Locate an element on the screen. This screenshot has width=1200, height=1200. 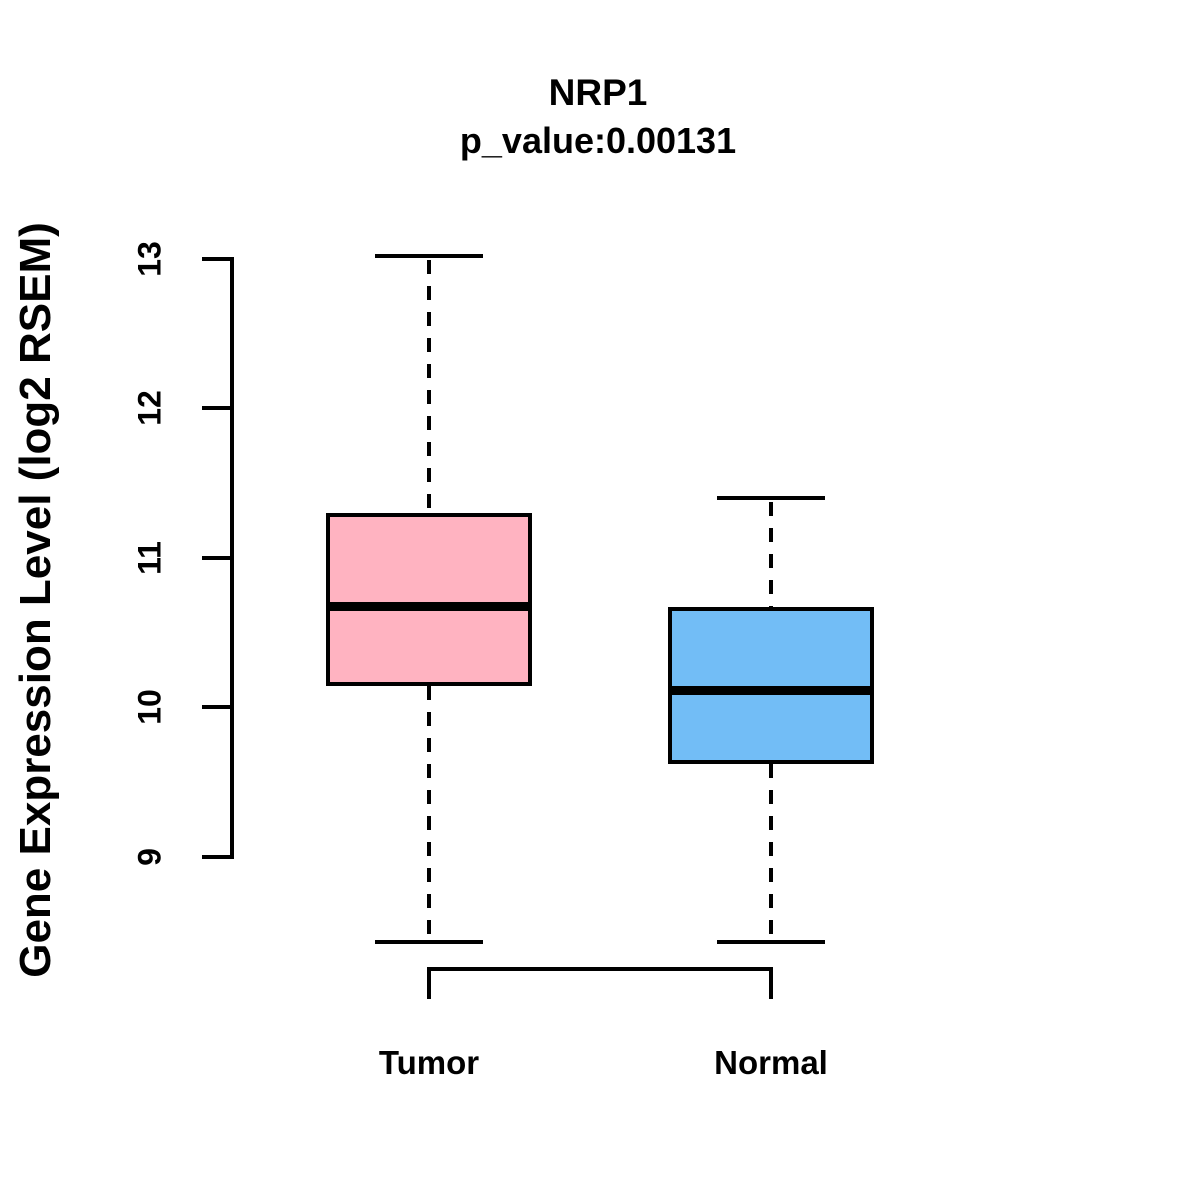
x-axis-tick-tumor is located at coordinates (429, 983).